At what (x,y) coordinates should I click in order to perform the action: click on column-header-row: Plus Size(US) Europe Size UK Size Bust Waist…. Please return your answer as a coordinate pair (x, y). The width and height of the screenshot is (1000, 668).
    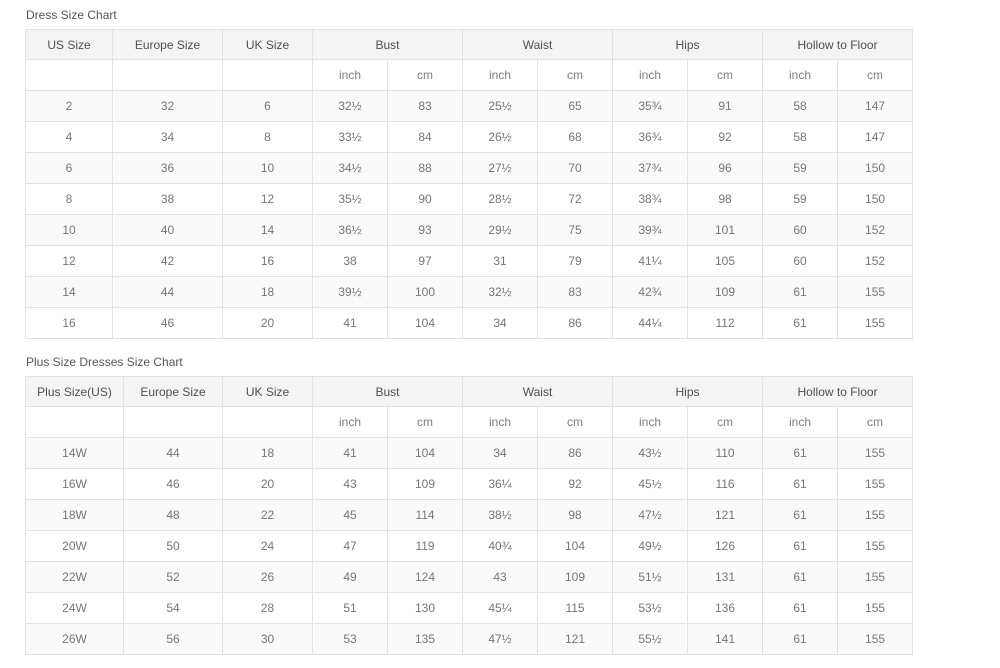
    Looking at the image, I should click on (469, 391).